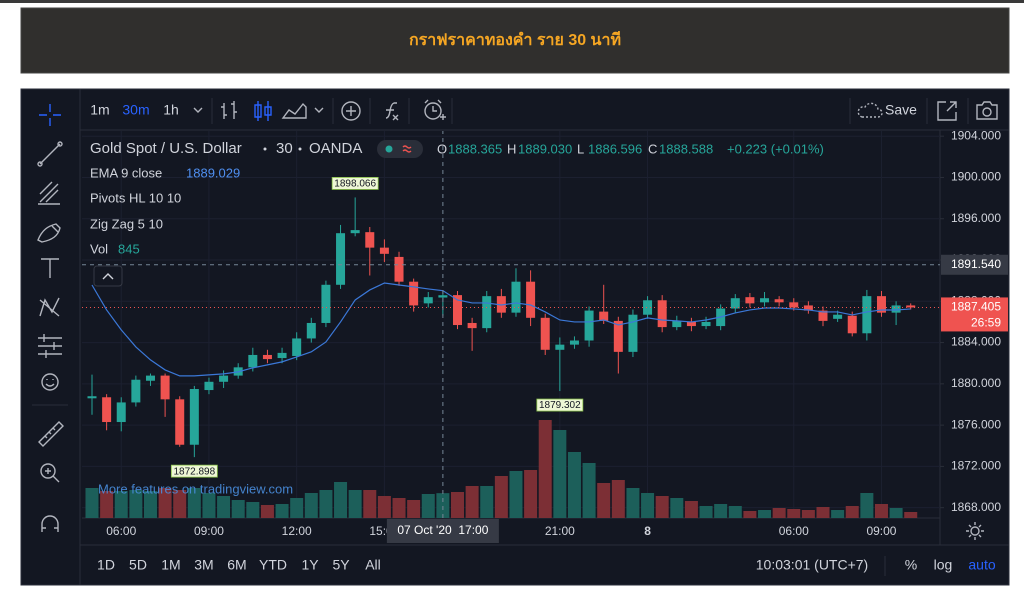 The height and width of the screenshot is (598, 1024). I want to click on range-button: 6M, so click(236, 565).